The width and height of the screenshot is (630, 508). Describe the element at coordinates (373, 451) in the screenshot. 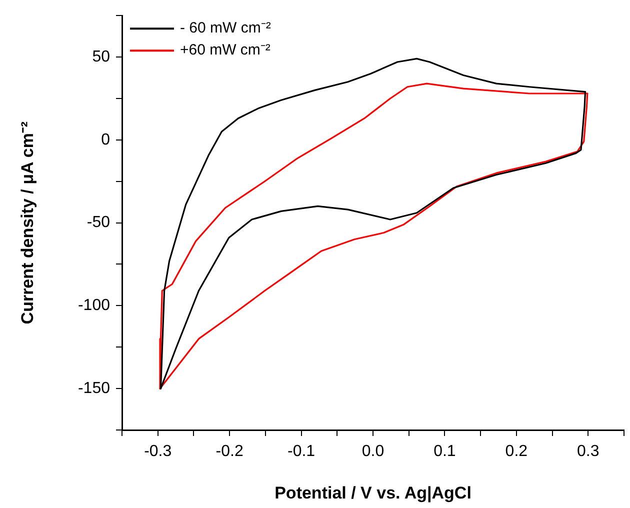

I see `x-tick-label: 0.0` at that location.